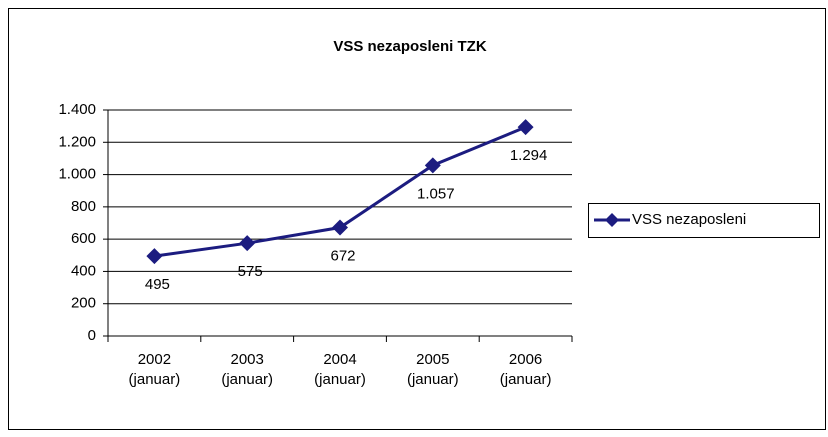  I want to click on legend-label: VSS nezaposleni, so click(689, 219).